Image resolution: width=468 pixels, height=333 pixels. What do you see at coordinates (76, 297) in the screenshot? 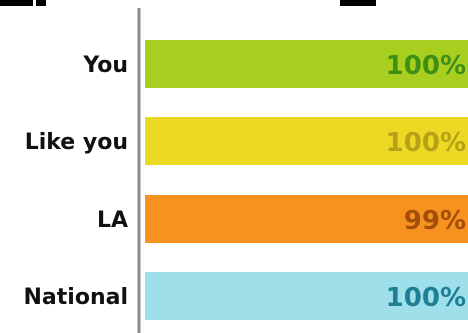
I see `category-label-national: National` at bounding box center [76, 297].